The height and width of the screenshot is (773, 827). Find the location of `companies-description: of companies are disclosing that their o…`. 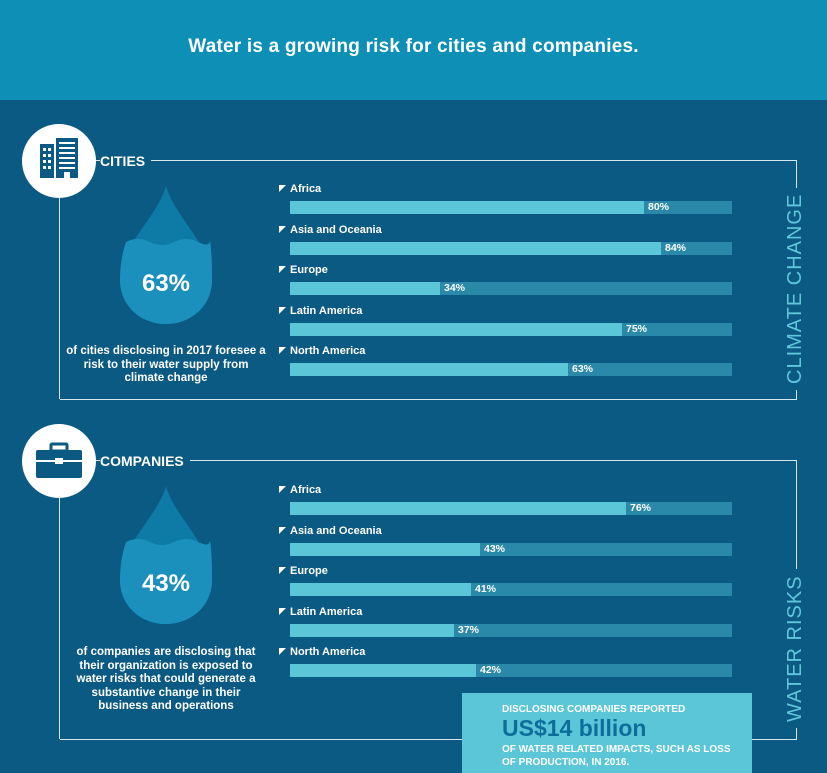

companies-description: of companies are disclosing that their o… is located at coordinates (166, 679).